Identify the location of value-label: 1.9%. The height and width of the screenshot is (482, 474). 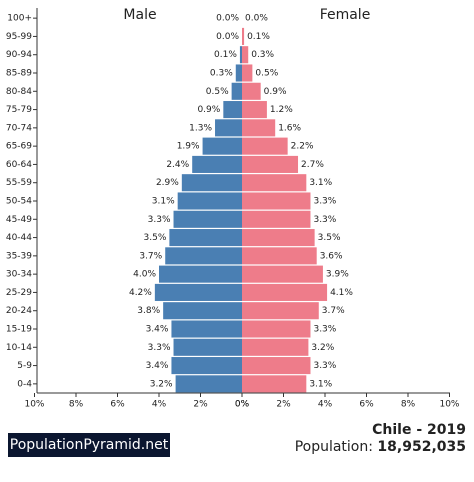
(188, 147).